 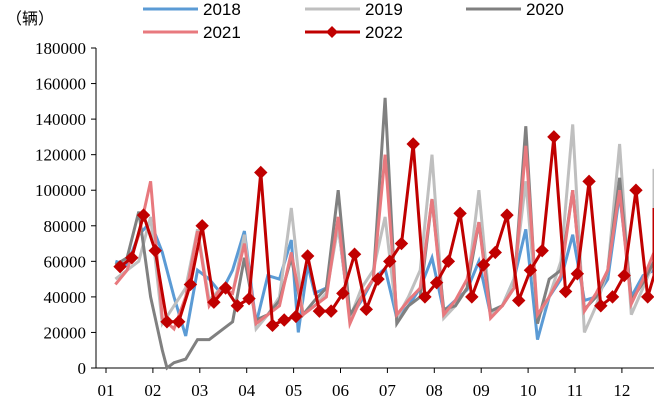 What do you see at coordinates (152, 389) in the screenshot?
I see `x-tick-label: 02` at bounding box center [152, 389].